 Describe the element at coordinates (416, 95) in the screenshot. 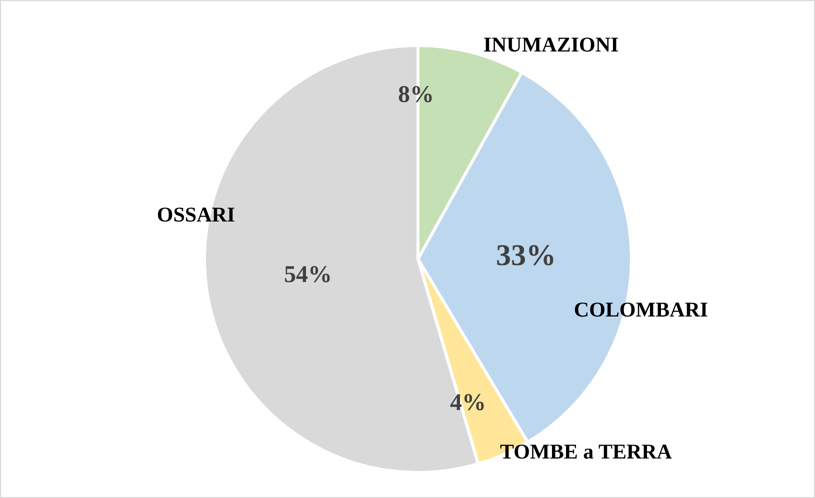

I see `data-label: 8%` at that location.